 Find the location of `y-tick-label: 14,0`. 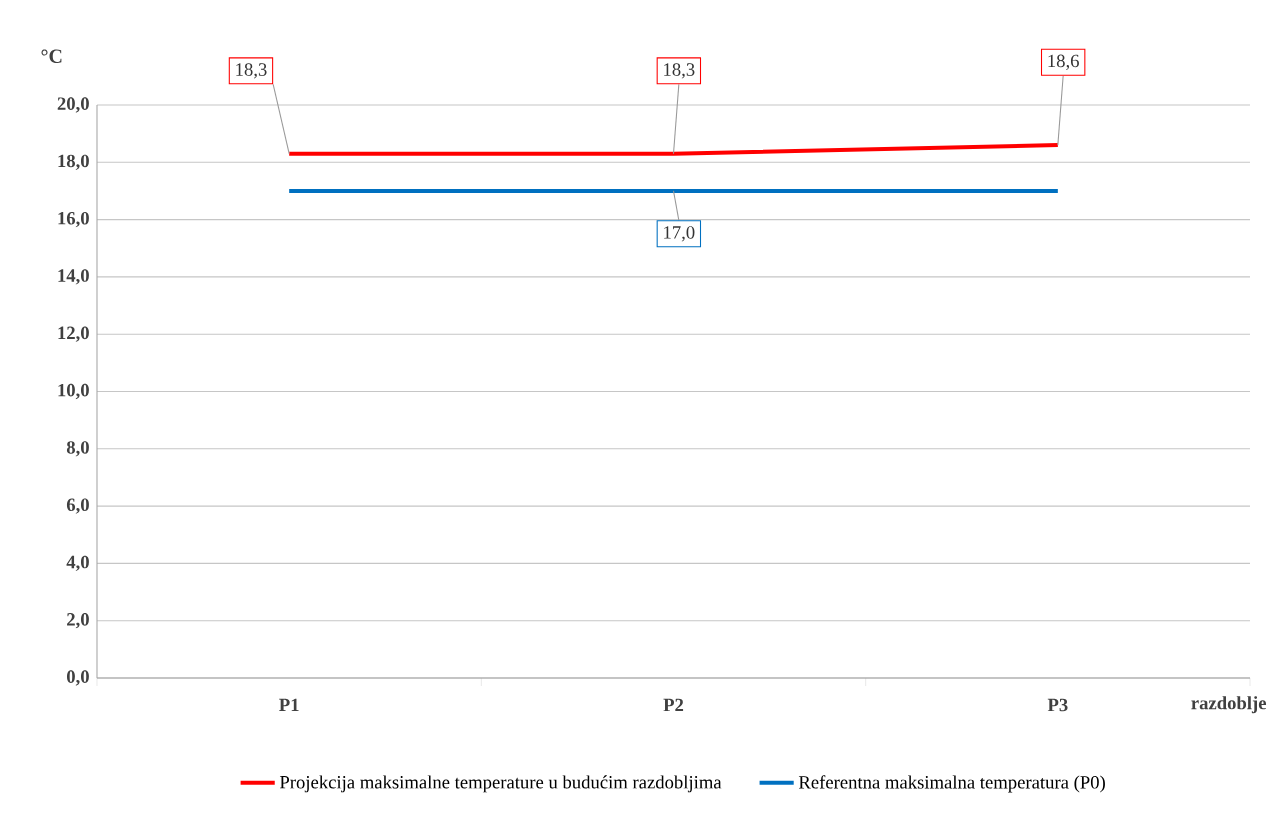

y-tick-label: 14,0 is located at coordinates (73, 277).